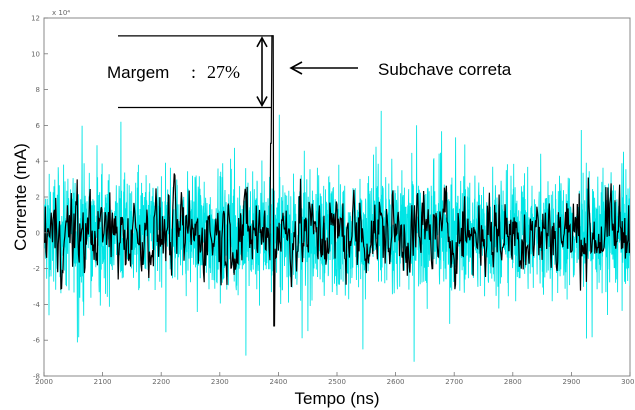 This screenshot has height=410, width=635. What do you see at coordinates (262, 42) in the screenshot?
I see `margin-arrowhead-up` at bounding box center [262, 42].